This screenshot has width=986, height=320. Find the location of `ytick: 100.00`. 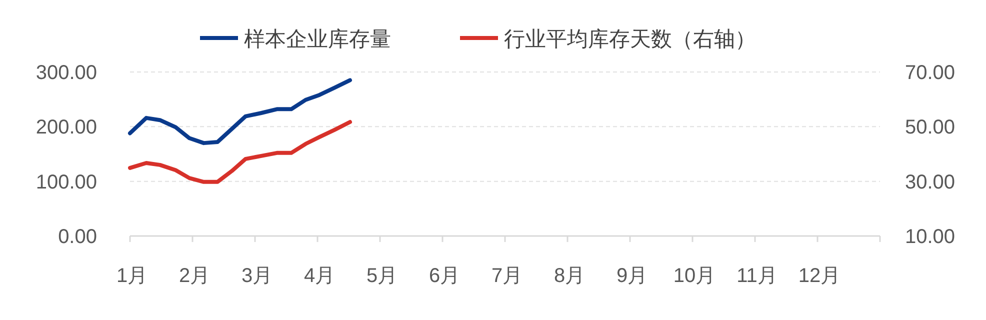

ytick: 100.00 is located at coordinates (66, 182).